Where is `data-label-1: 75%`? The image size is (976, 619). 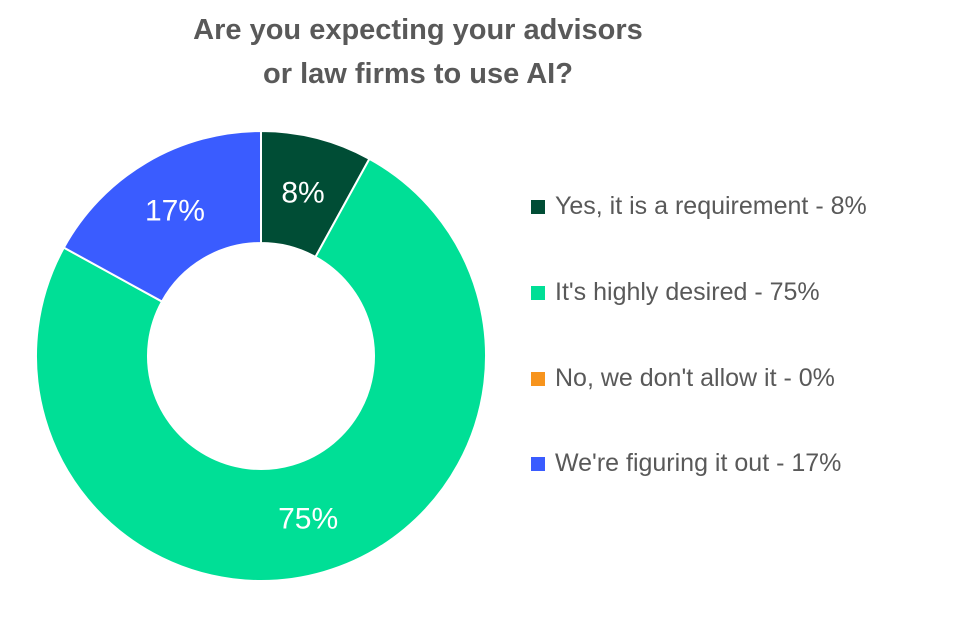 data-label-1: 75% is located at coordinates (308, 518).